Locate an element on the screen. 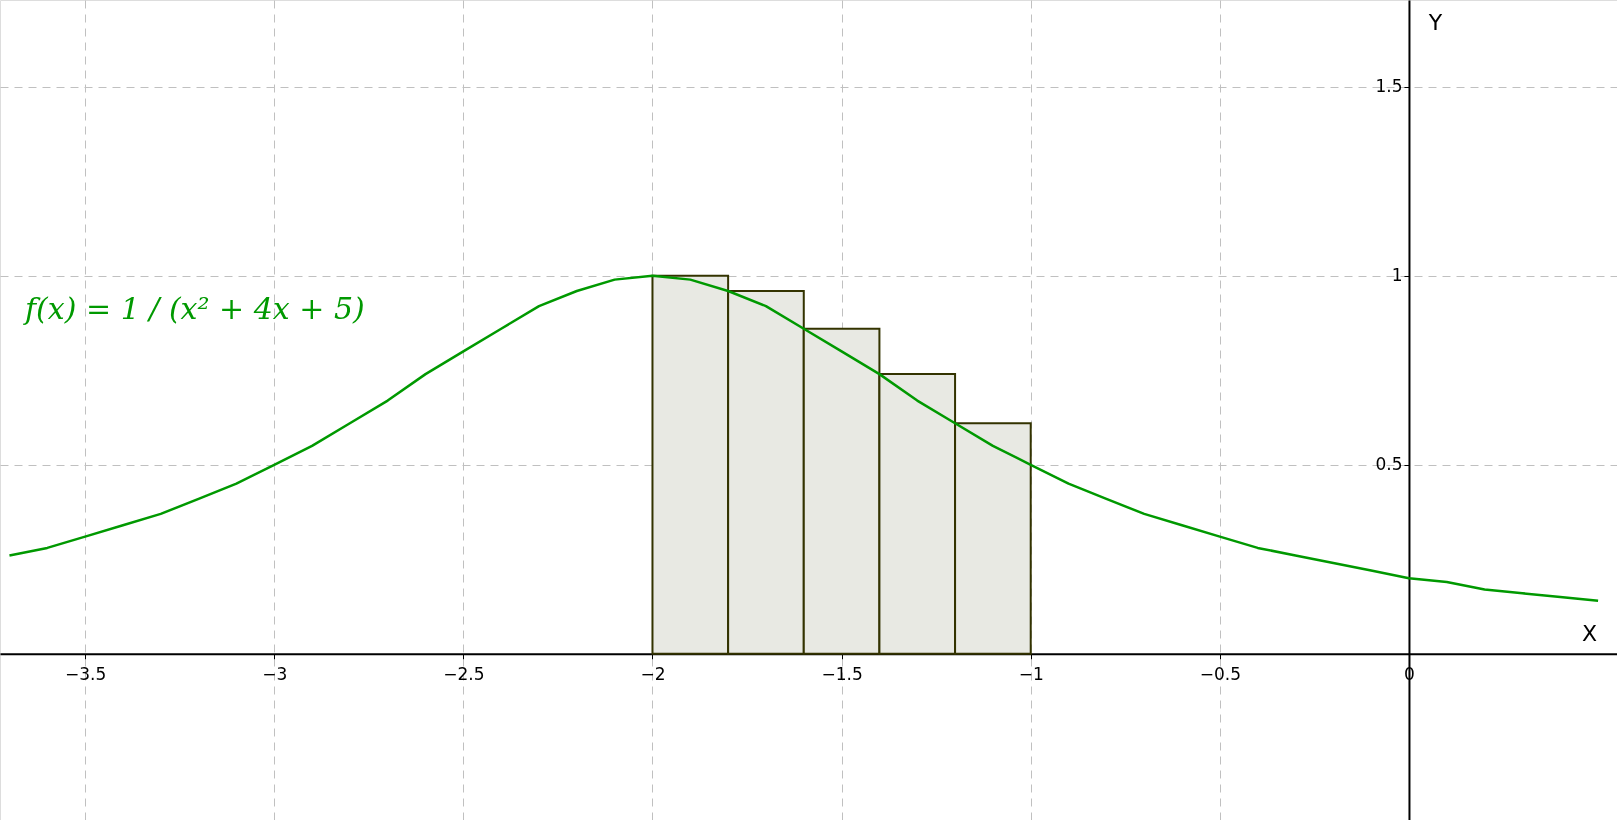 The image size is (1617, 820). x-tick-label: −1.5 is located at coordinates (842, 674).